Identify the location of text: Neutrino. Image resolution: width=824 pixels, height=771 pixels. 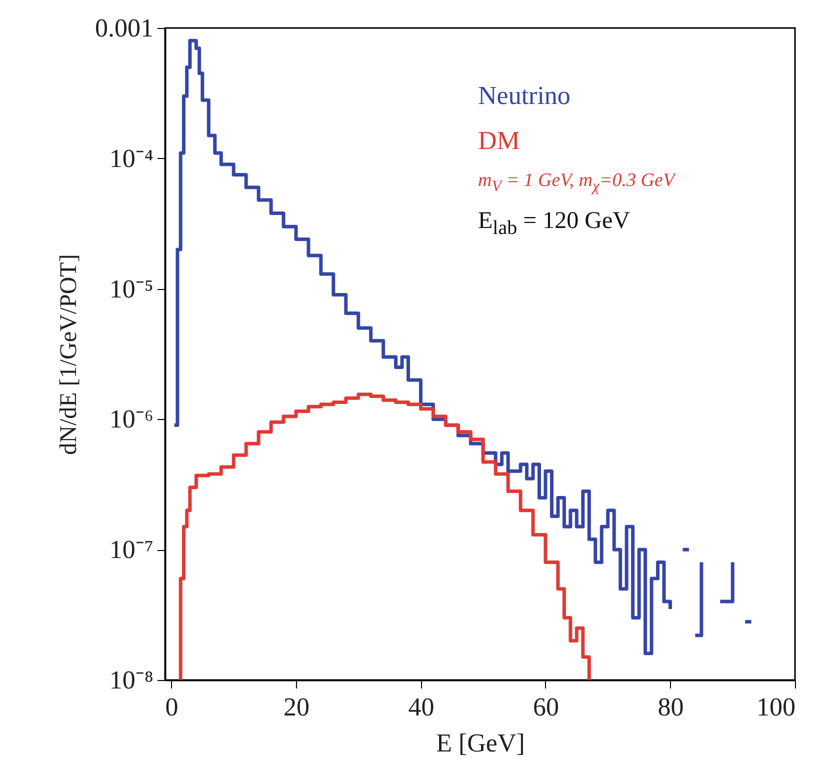
(524, 95).